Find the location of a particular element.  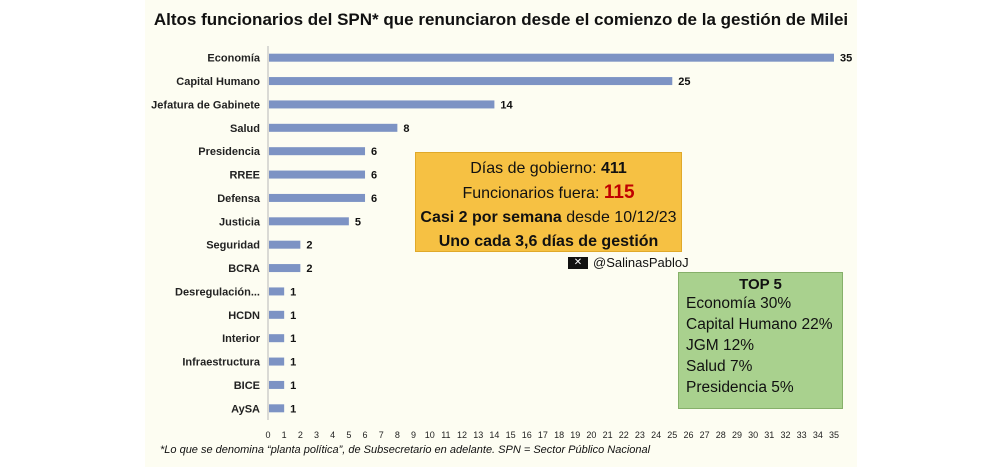

category-label: Economía is located at coordinates (233, 59).